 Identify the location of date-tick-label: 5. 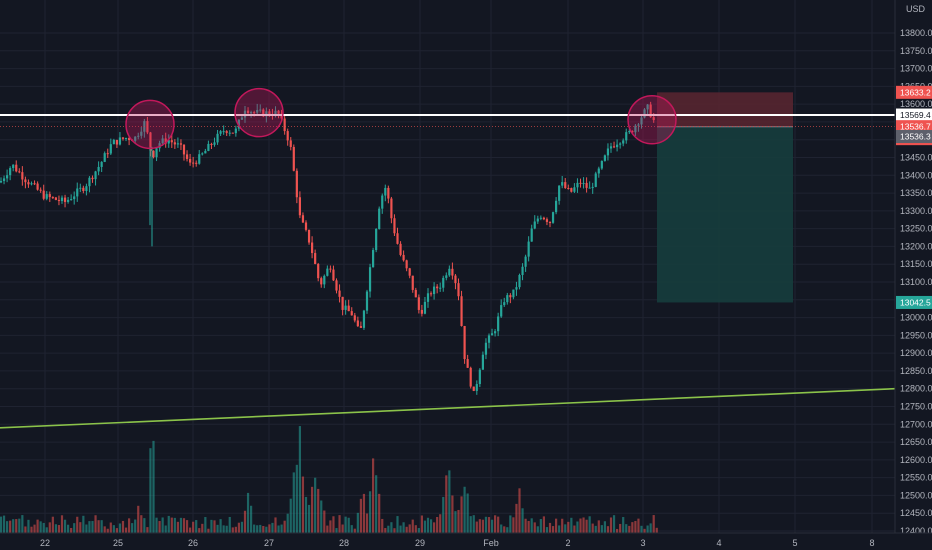
(794, 543).